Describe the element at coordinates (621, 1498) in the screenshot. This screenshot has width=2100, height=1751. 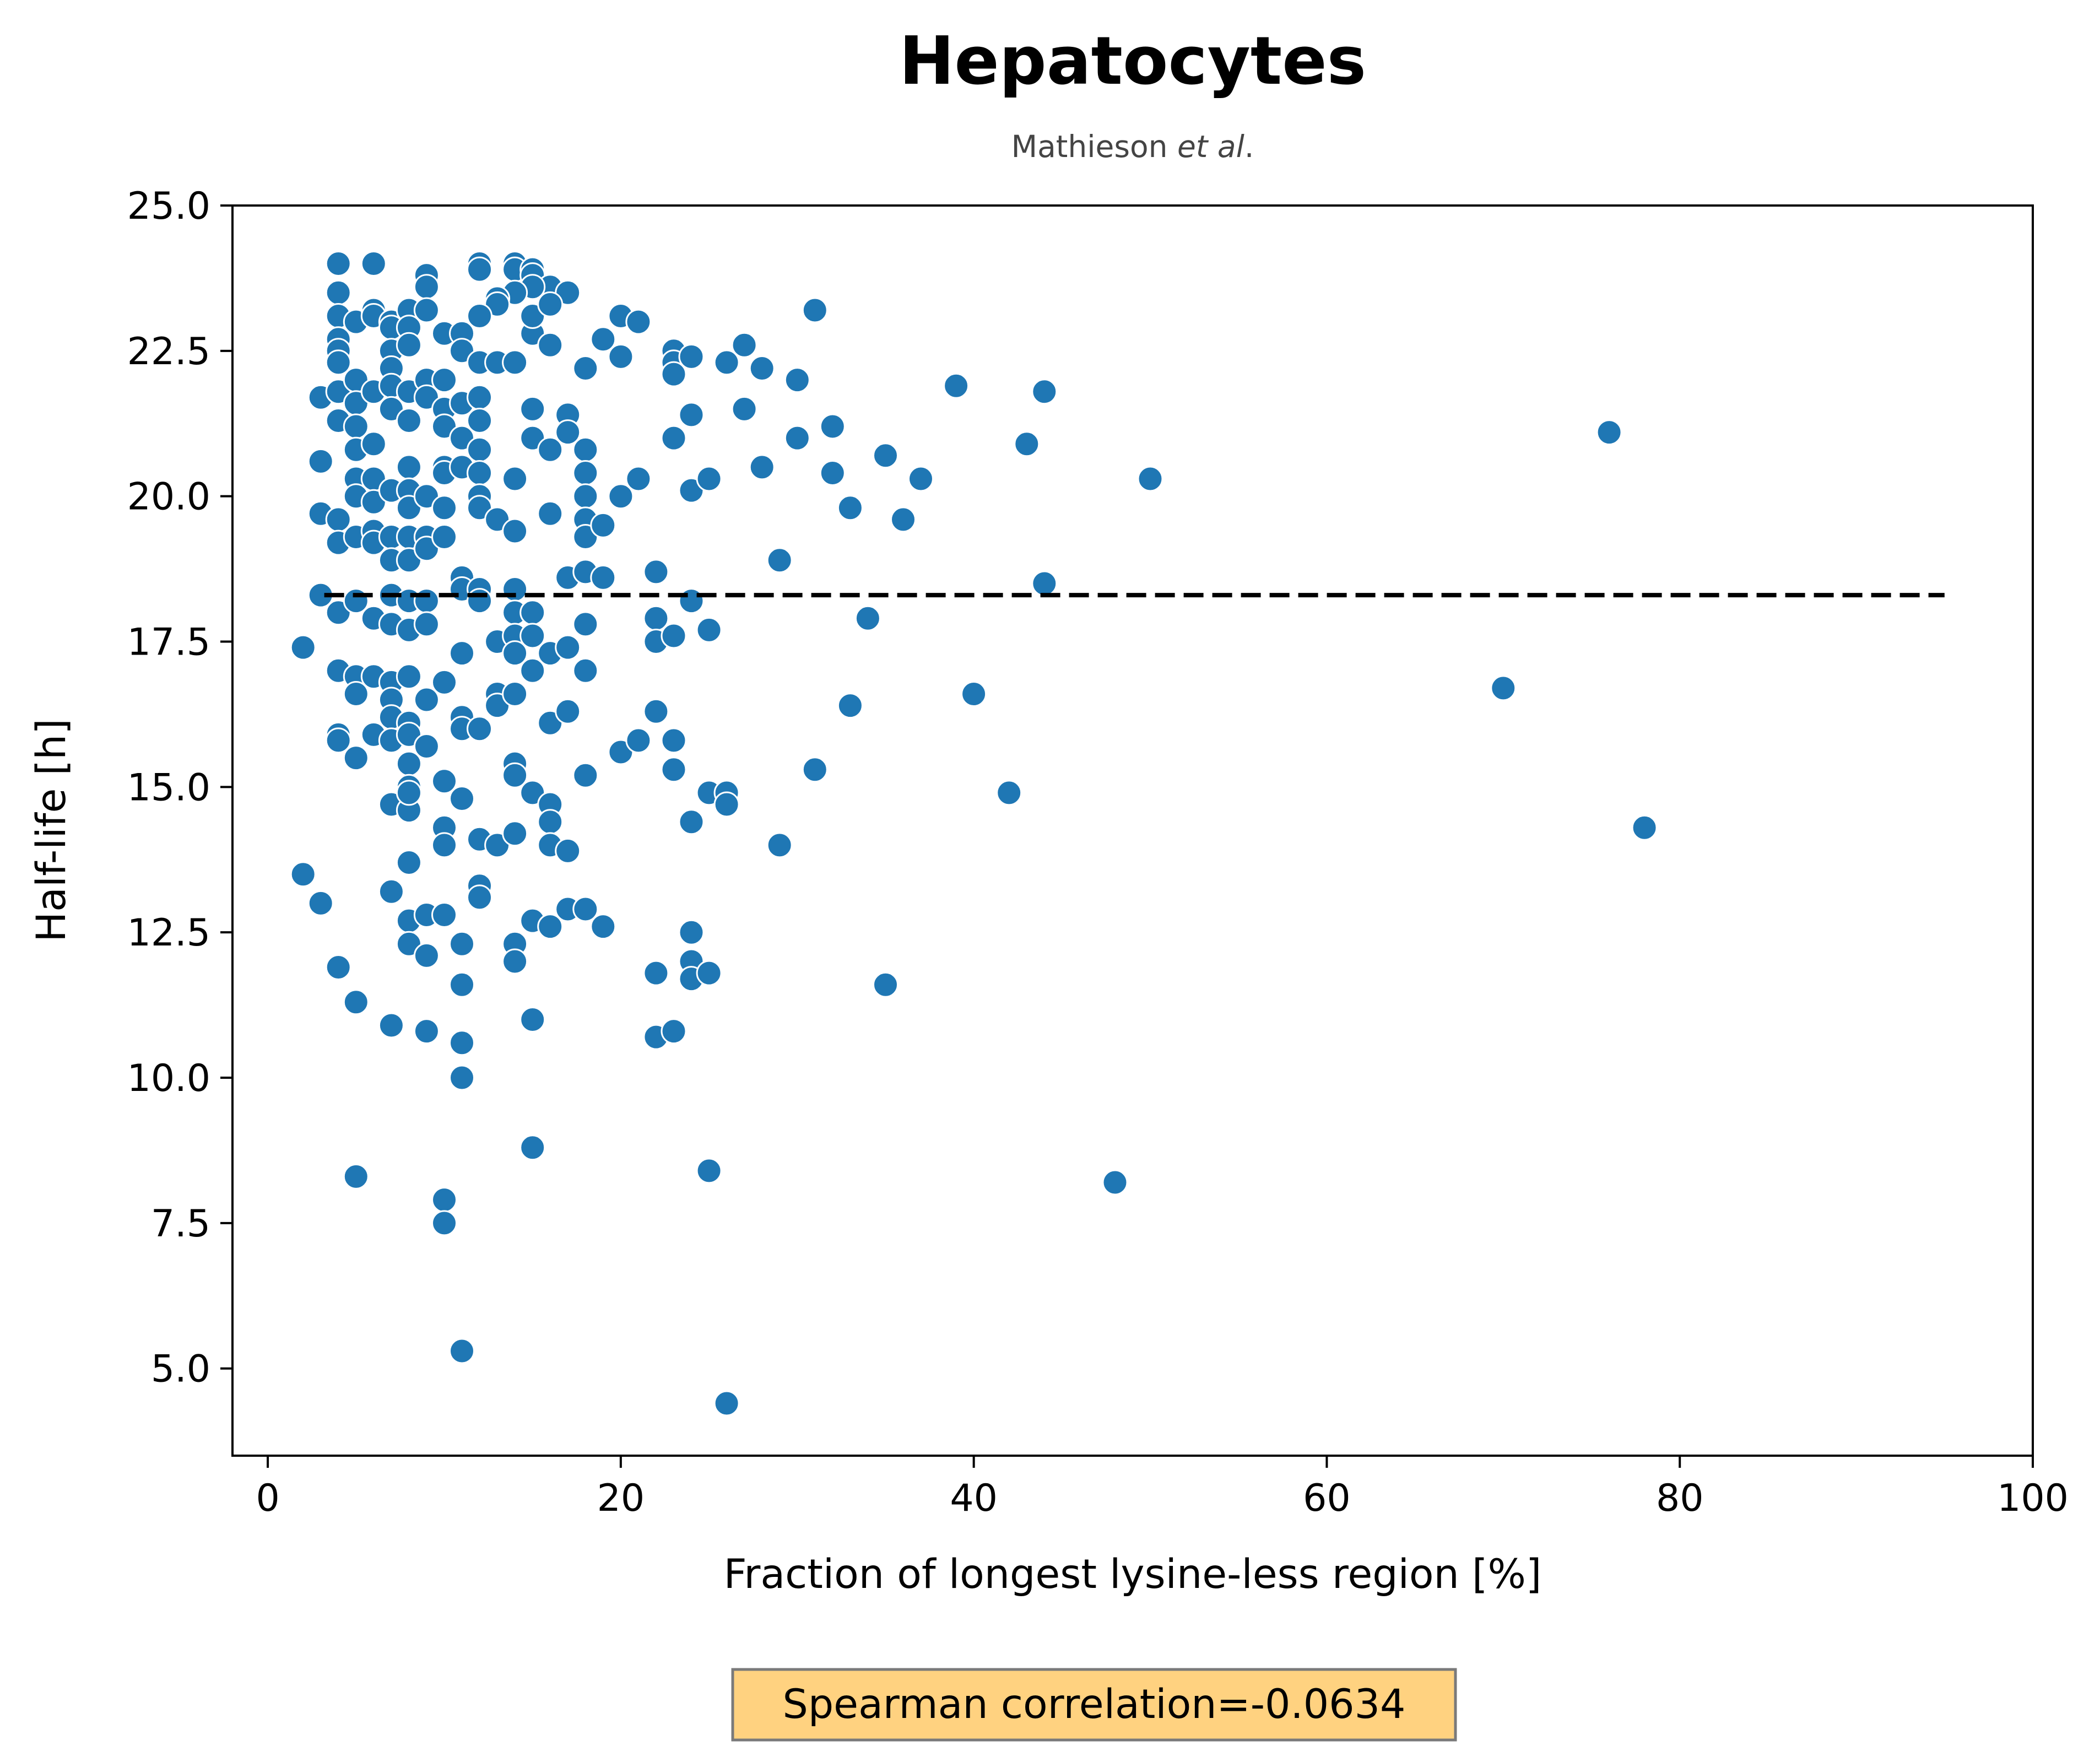
I see `x-tick-label: 20` at that location.